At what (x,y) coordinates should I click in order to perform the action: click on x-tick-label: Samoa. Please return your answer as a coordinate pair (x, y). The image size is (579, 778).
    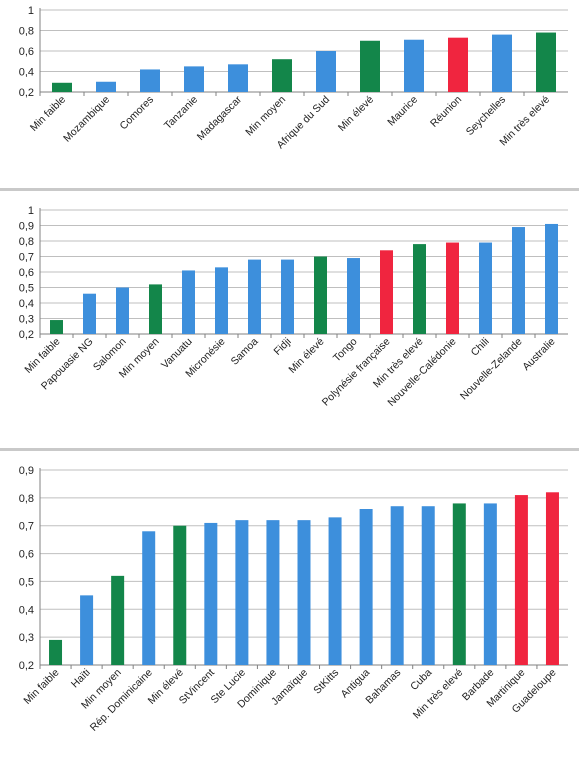
    Looking at the image, I should click on (245, 352).